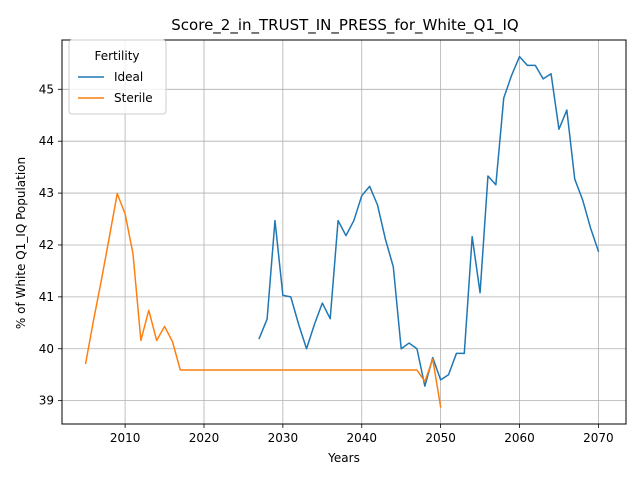 The image size is (640, 480). I want to click on legend-title: Fertility, so click(116, 56).